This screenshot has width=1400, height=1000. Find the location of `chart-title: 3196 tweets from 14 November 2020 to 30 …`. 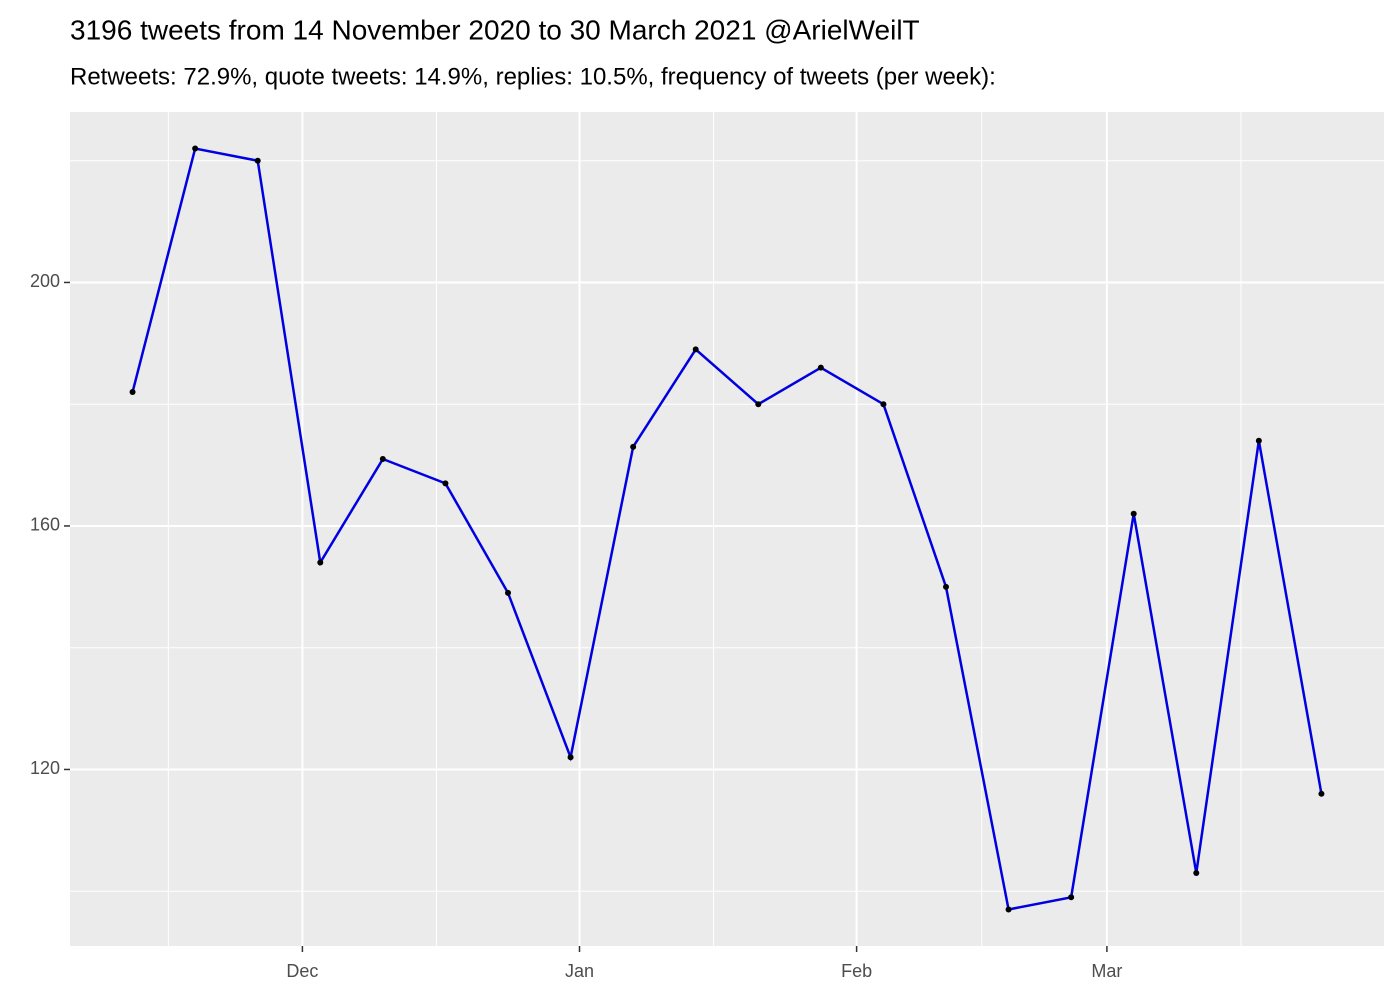

chart-title: 3196 tweets from 14 November 2020 to 30 … is located at coordinates (495, 29).